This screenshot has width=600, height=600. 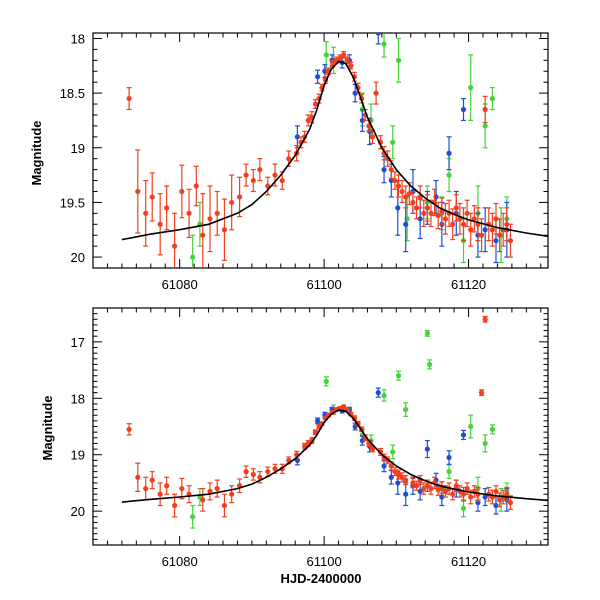 What do you see at coordinates (72, 93) in the screenshot?
I see `y-tick-label: 18.5` at bounding box center [72, 93].